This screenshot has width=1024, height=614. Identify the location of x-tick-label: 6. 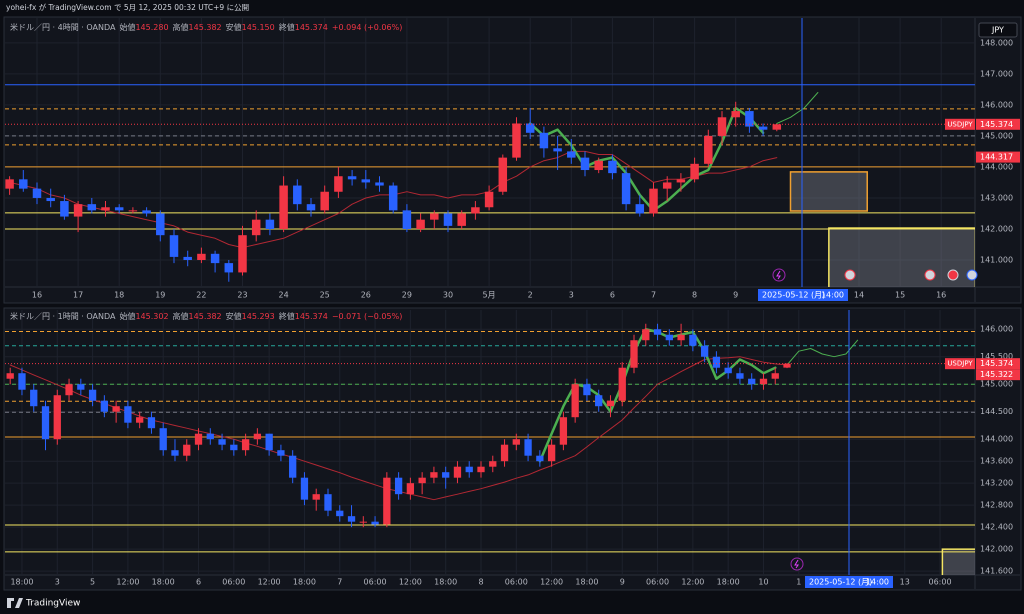
(198, 582).